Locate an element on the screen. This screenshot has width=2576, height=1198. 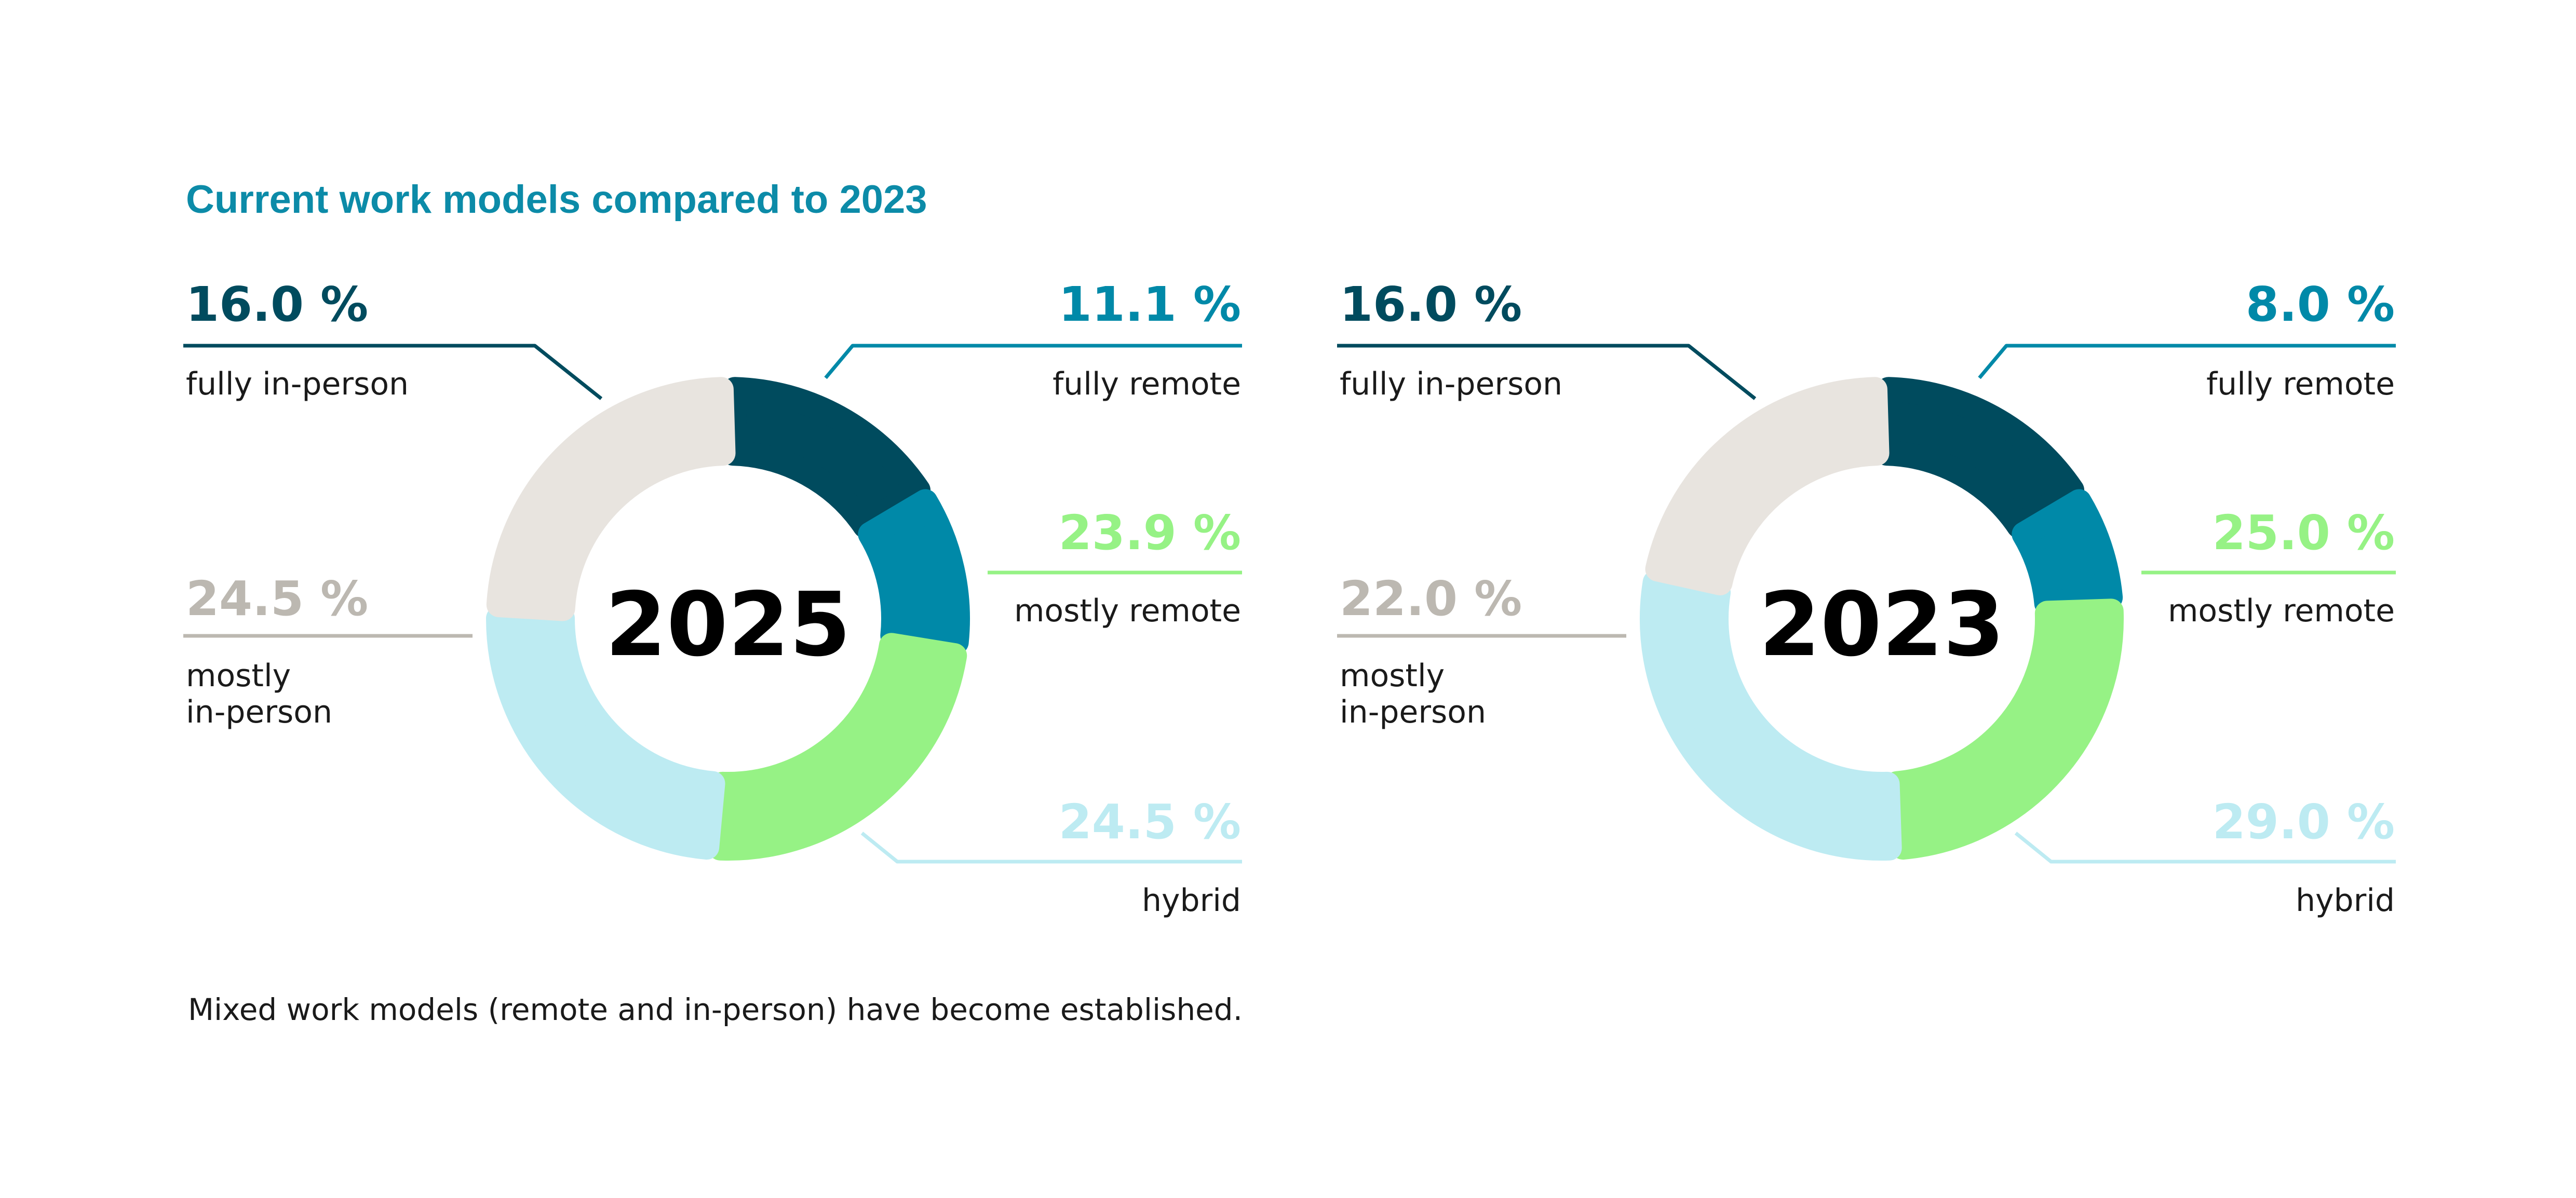
value-label-fully-remote: 11.1 % is located at coordinates (1150, 304).